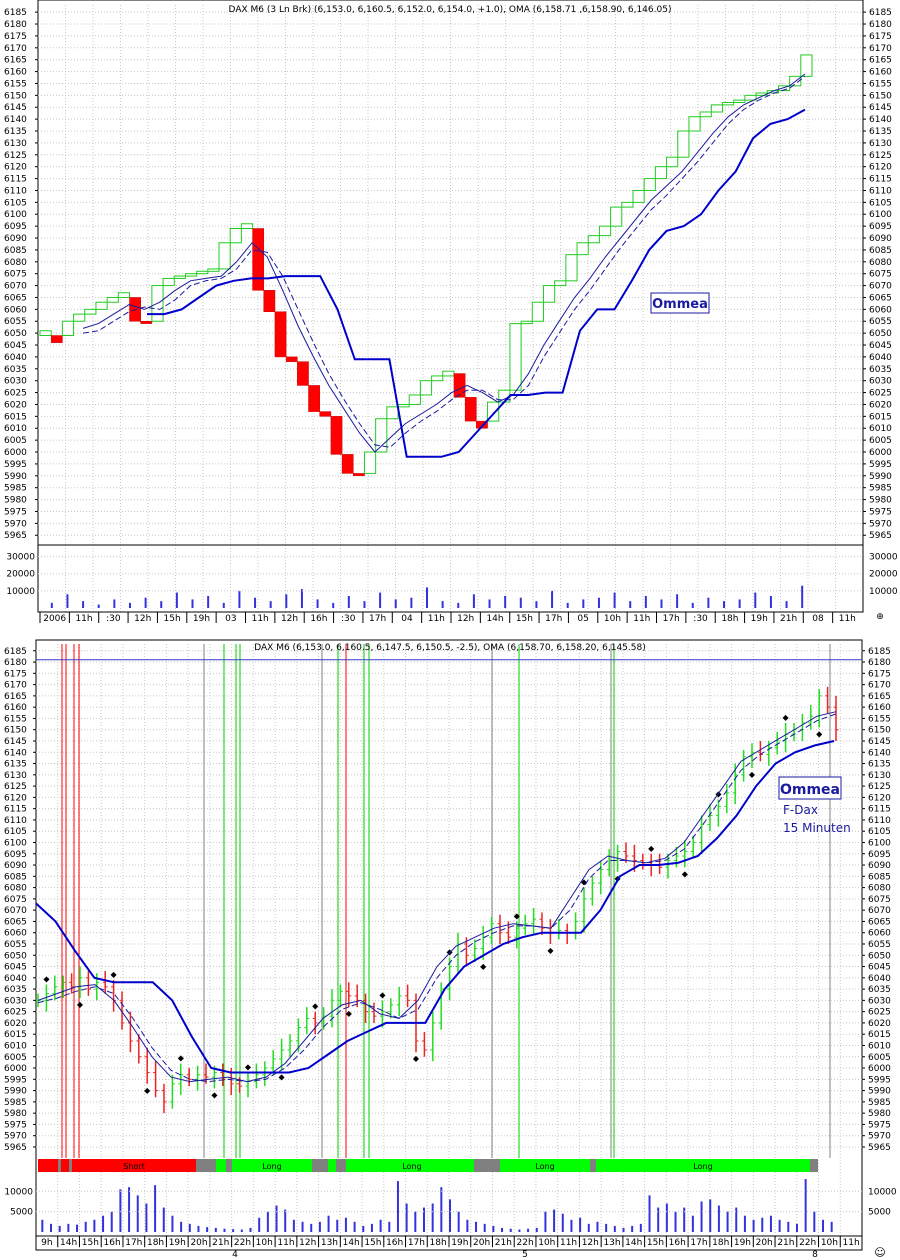 This screenshot has width=900, height=1260. I want to click on x-tick-label: 10h, so click(264, 1243).